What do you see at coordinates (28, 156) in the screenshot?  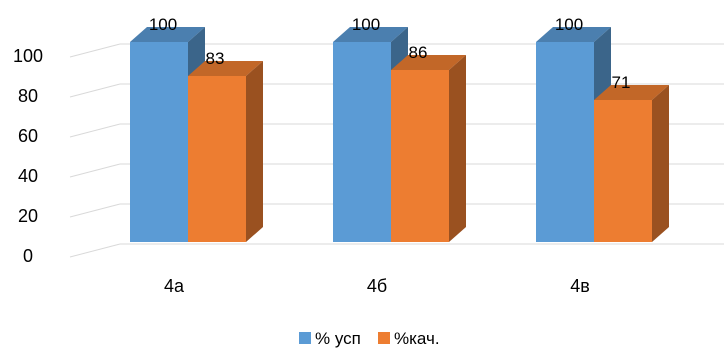 I see `y-axis-ticks: 0 20 40 60 80 100` at bounding box center [28, 156].